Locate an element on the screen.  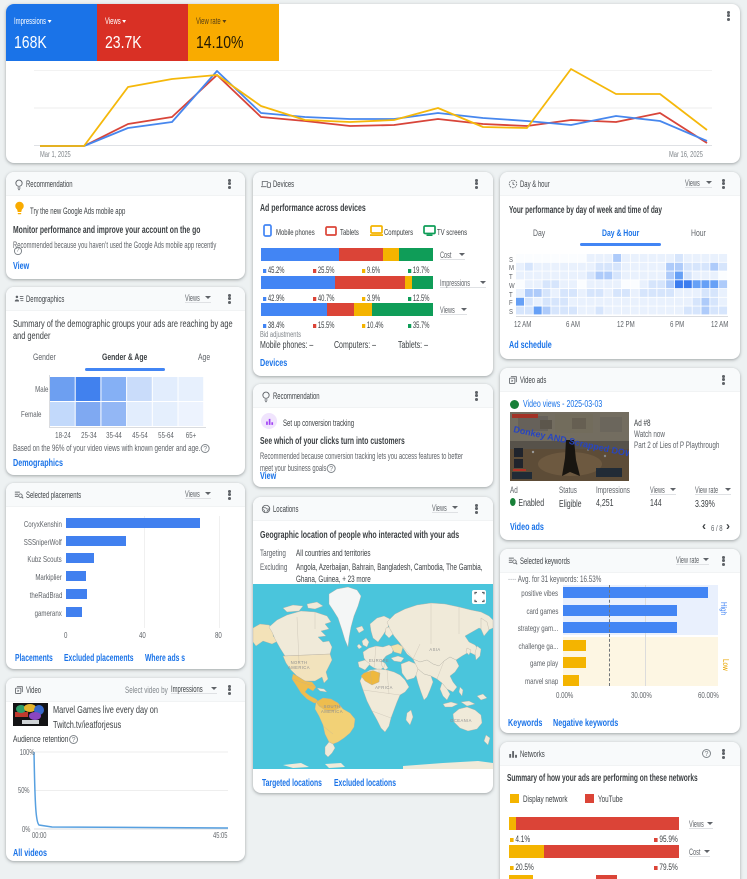
svg-text: ASIA is located at coordinates (434, 649).